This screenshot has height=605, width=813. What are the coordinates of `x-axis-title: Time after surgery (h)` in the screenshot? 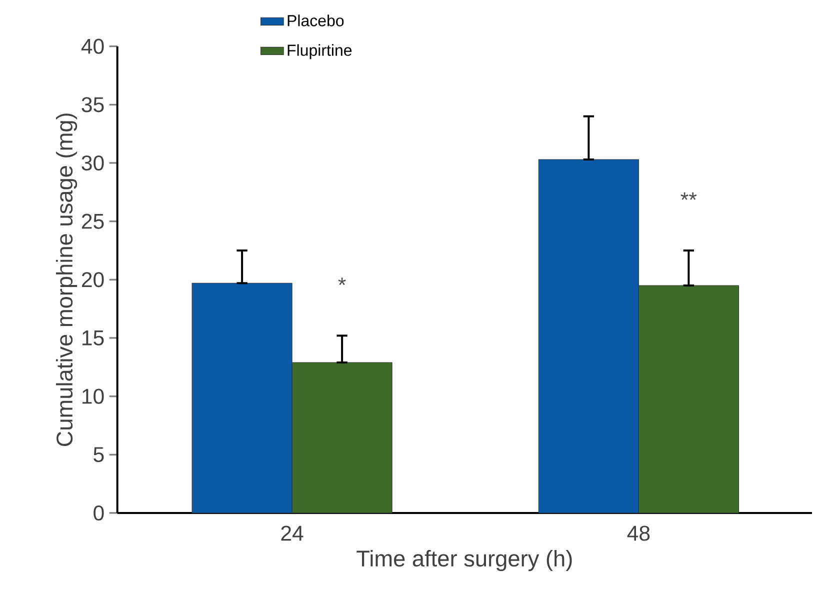 It's located at (464, 561).